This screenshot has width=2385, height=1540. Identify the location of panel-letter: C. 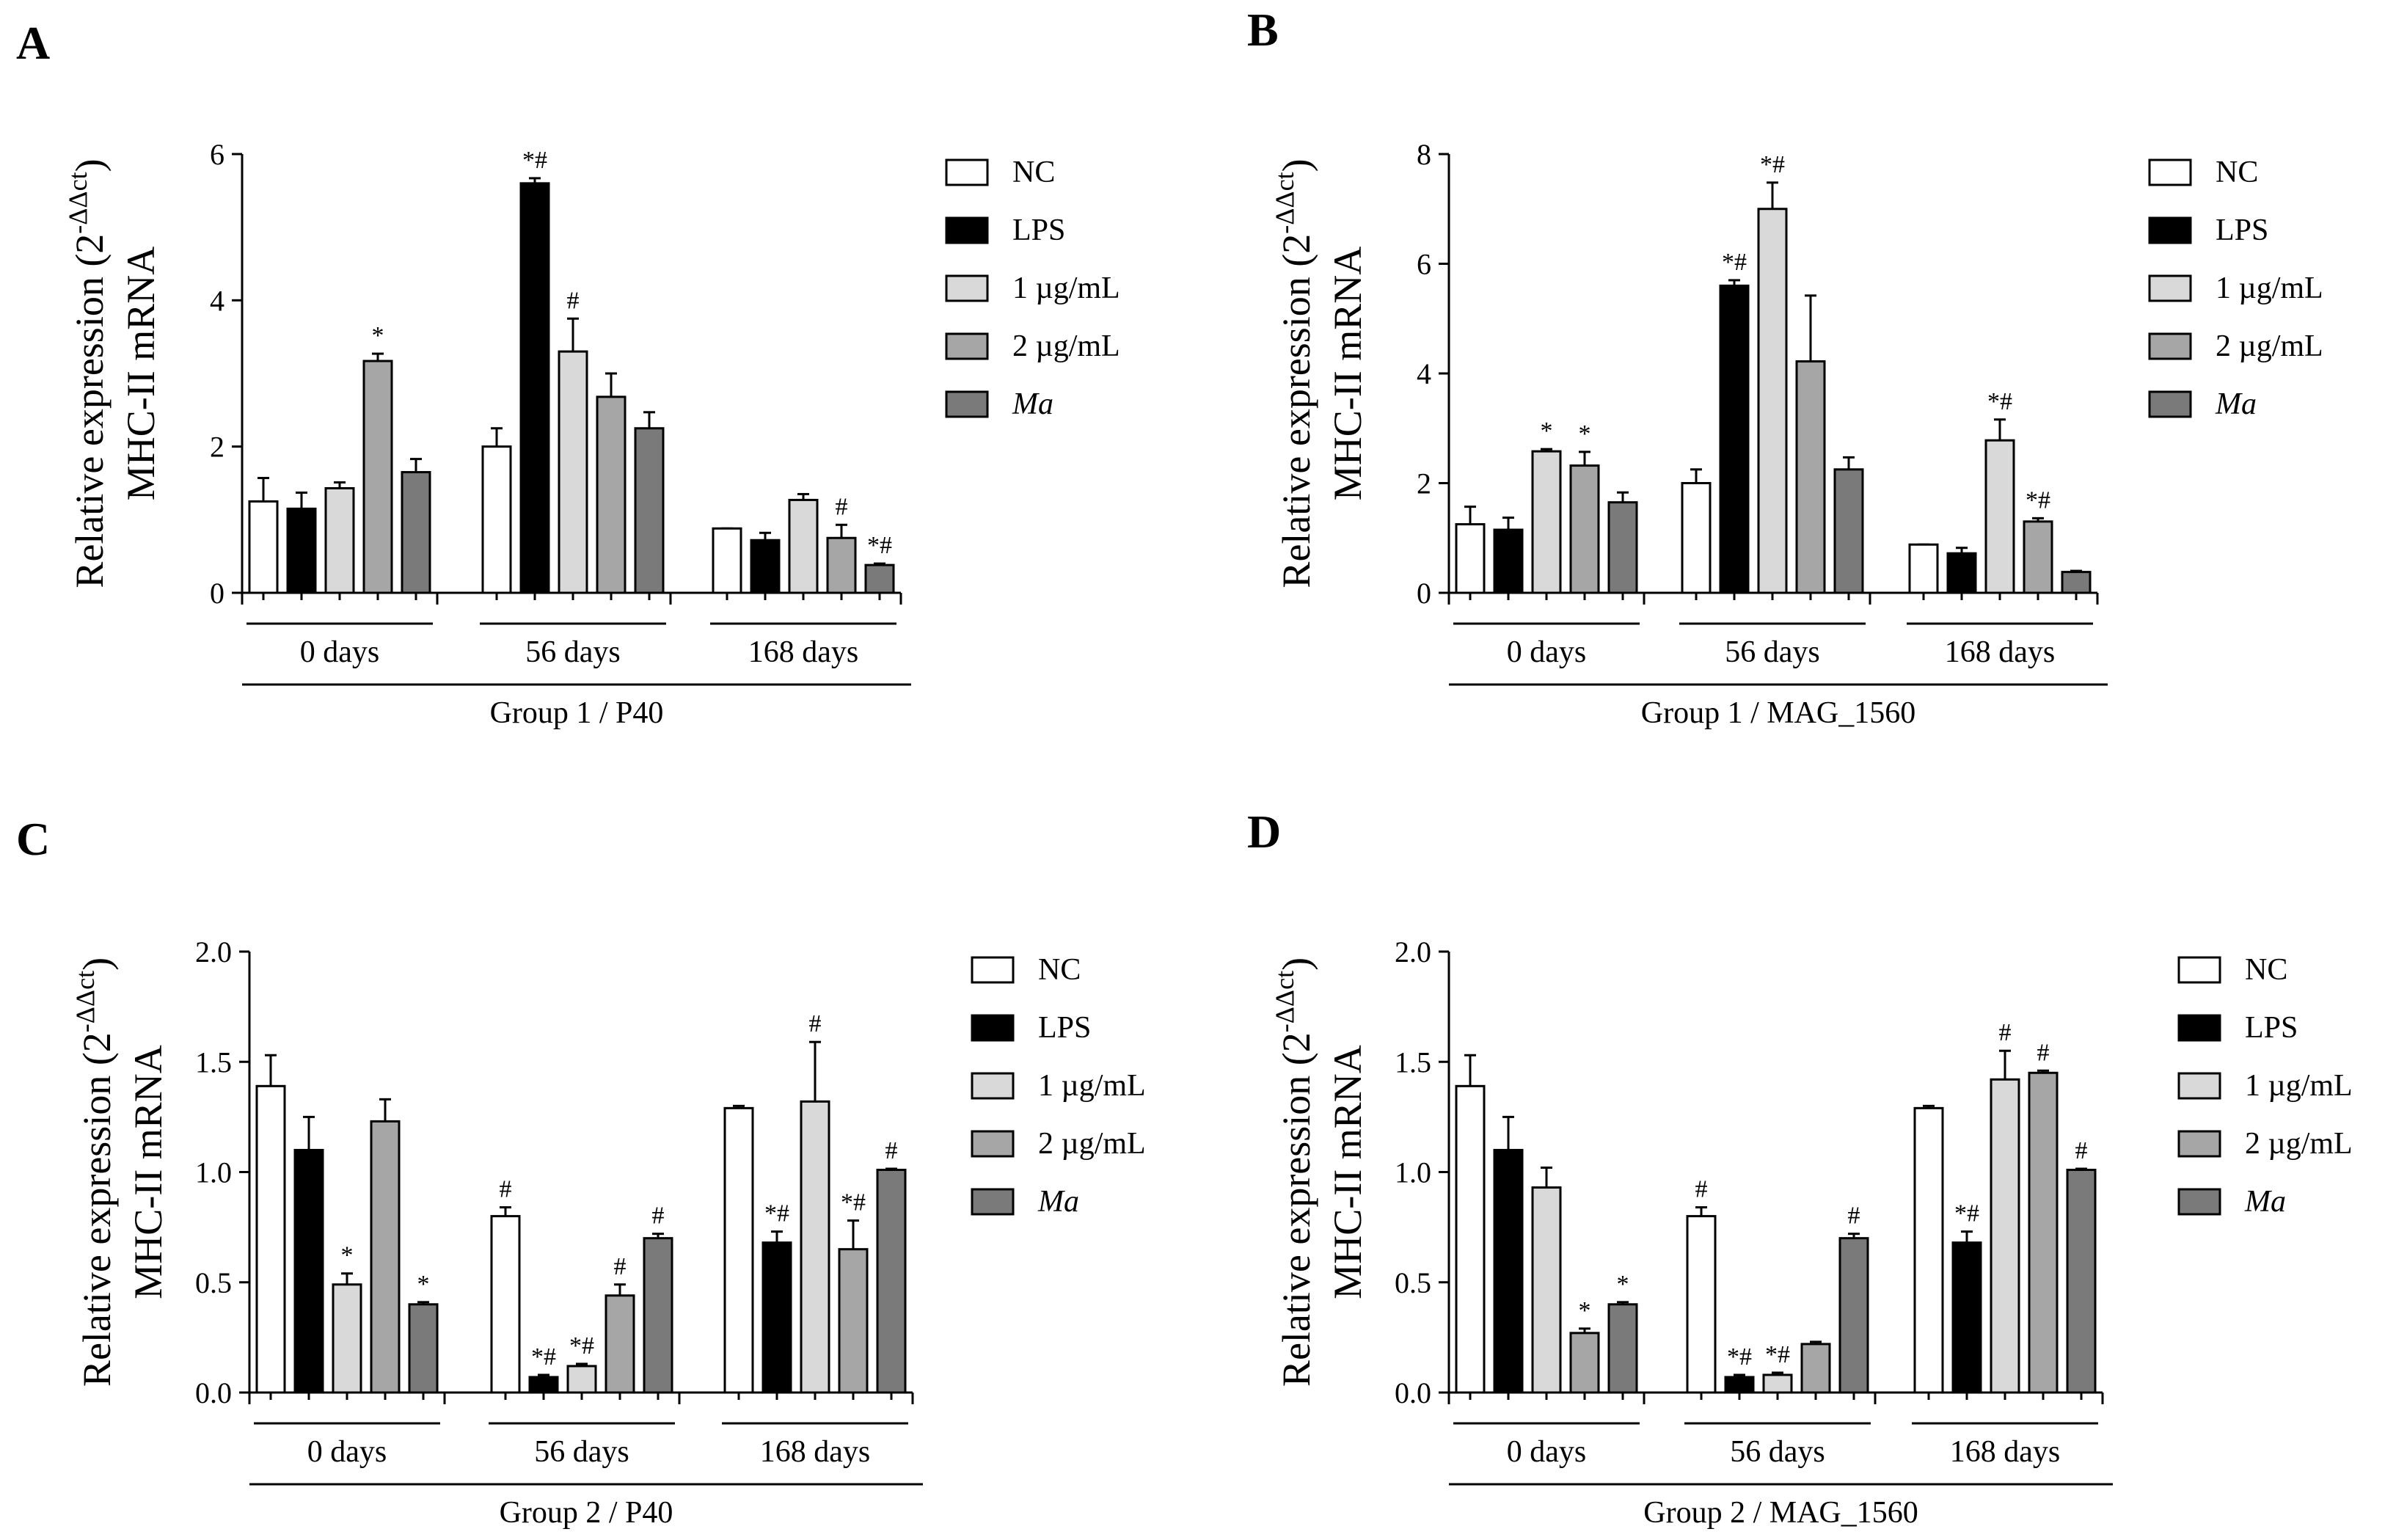
(33, 839).